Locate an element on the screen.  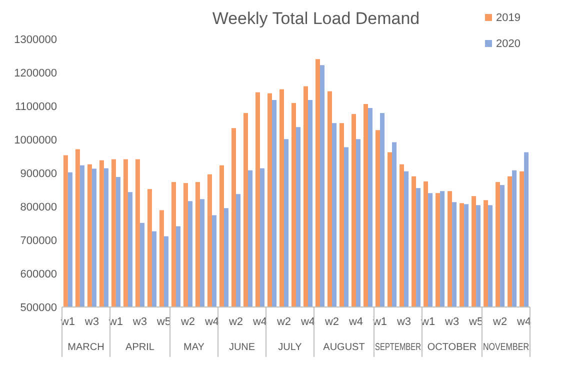
text: APRIL is located at coordinates (140, 347).